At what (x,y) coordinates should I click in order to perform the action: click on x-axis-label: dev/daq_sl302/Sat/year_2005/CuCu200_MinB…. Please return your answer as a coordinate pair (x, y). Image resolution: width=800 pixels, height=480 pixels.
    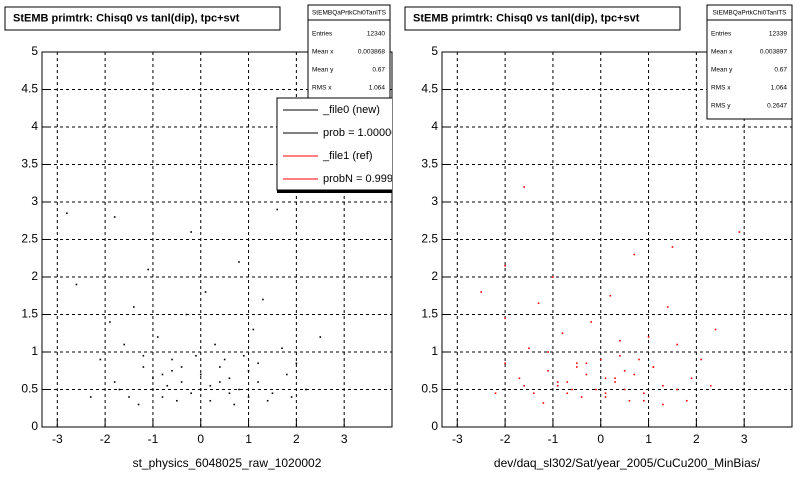
    Looking at the image, I should click on (627, 463).